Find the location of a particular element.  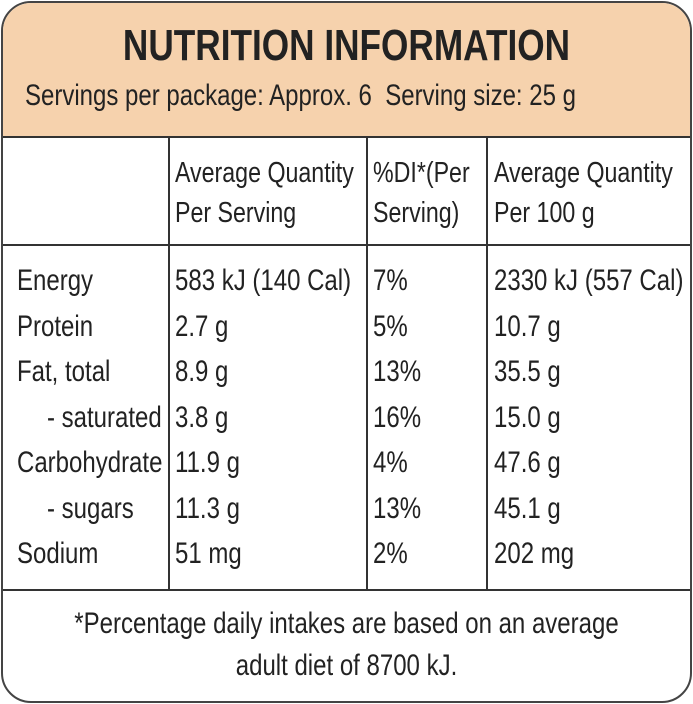

row-label: - saturated is located at coordinates (104, 417).